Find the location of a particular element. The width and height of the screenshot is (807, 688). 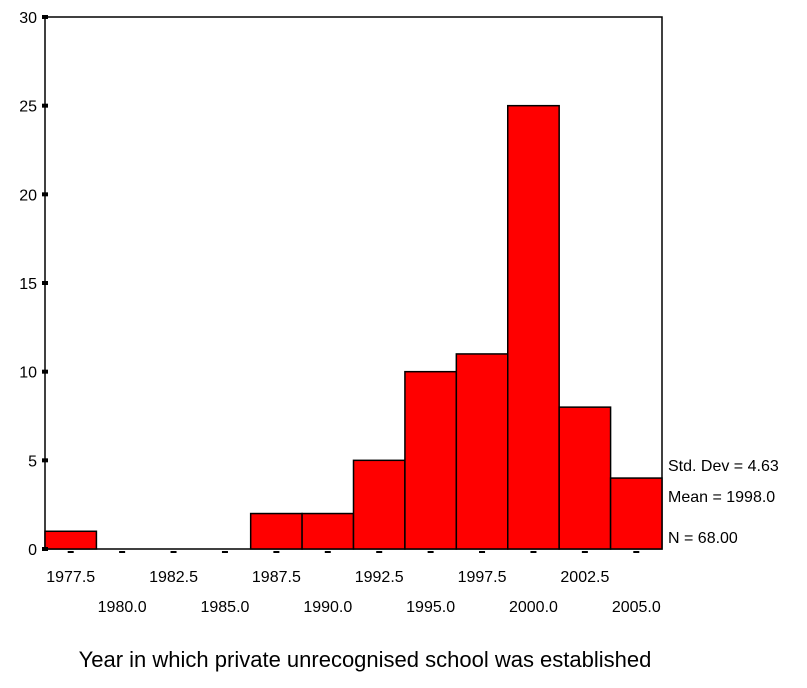

stat-label: N = 68.00 is located at coordinates (703, 538).